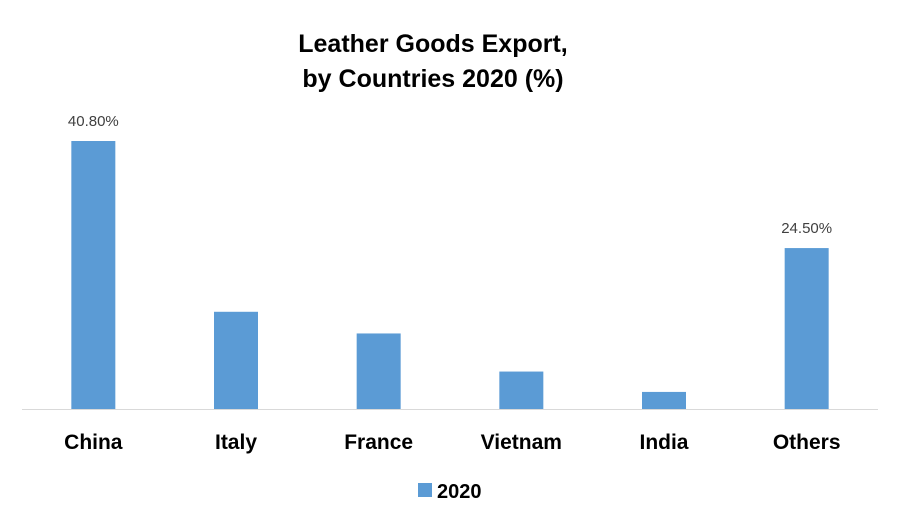  What do you see at coordinates (452, 442) in the screenshot?
I see `category-labels-group: China Italy France Vietnam India Others` at bounding box center [452, 442].